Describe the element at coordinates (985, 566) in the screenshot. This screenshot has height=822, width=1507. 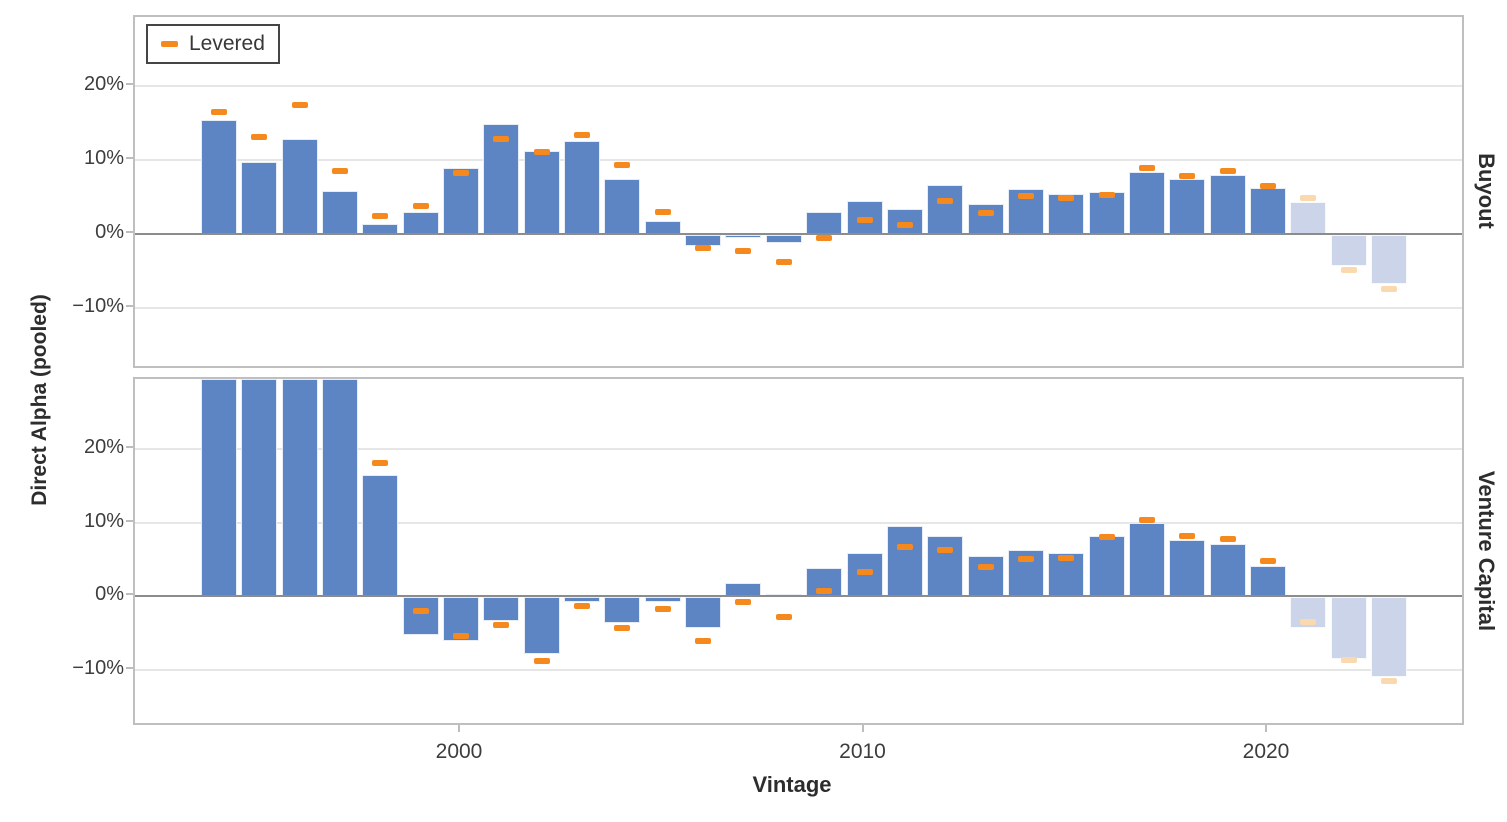
I see `levered-marker-2013` at that location.